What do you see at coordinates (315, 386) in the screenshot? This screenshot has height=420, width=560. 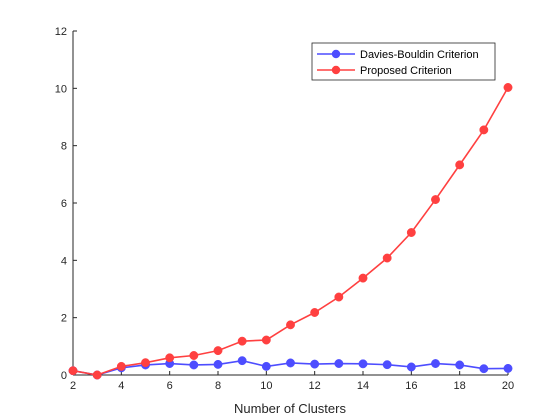 I see `x-tick-label: 12` at bounding box center [315, 386].